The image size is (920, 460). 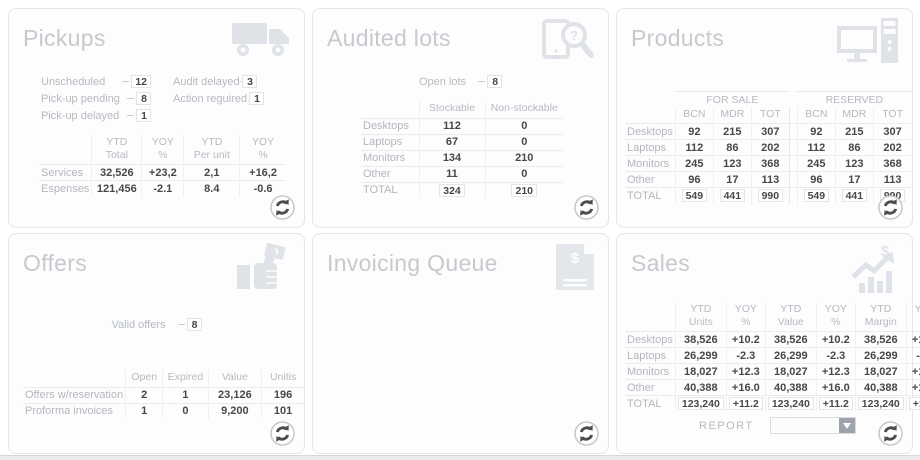 What do you see at coordinates (770, 115) in the screenshot?
I see `col-header: TOT` at bounding box center [770, 115].